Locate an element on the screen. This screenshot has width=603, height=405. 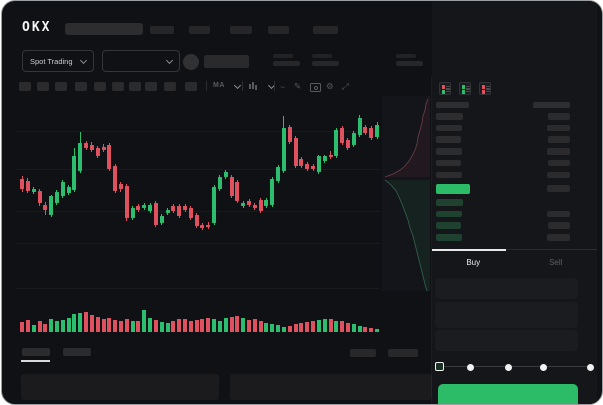
draw-pencil-icon: ✎ is located at coordinates (298, 86).